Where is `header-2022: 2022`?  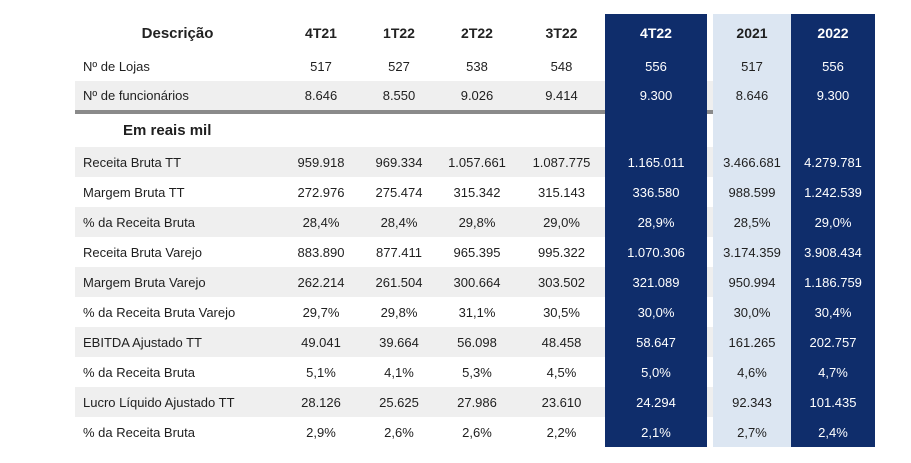 header-2022: 2022 is located at coordinates (833, 33).